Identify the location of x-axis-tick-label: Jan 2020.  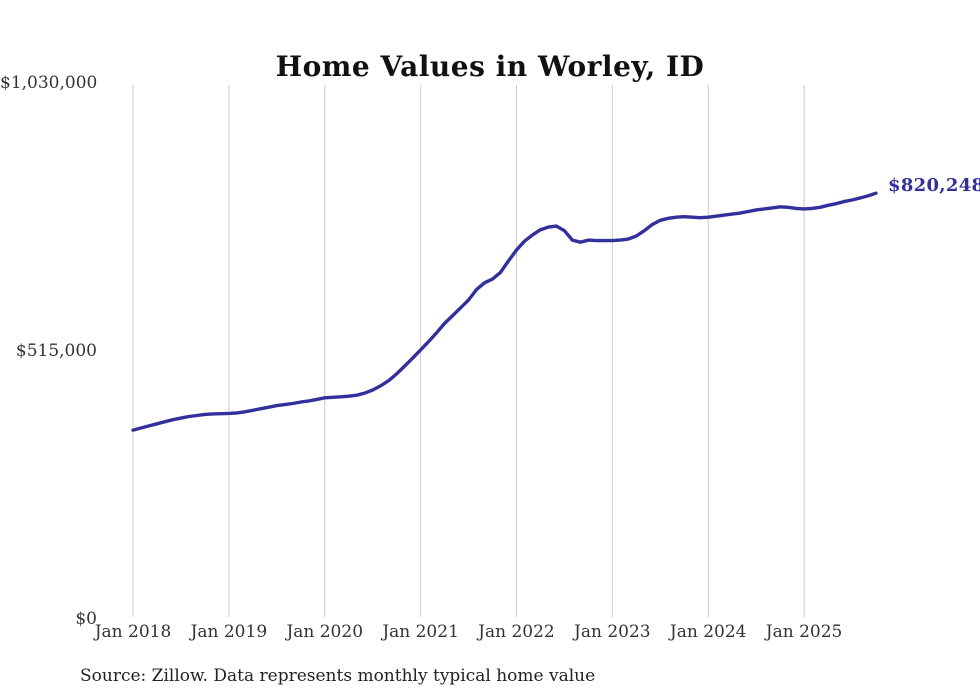
(325, 632).